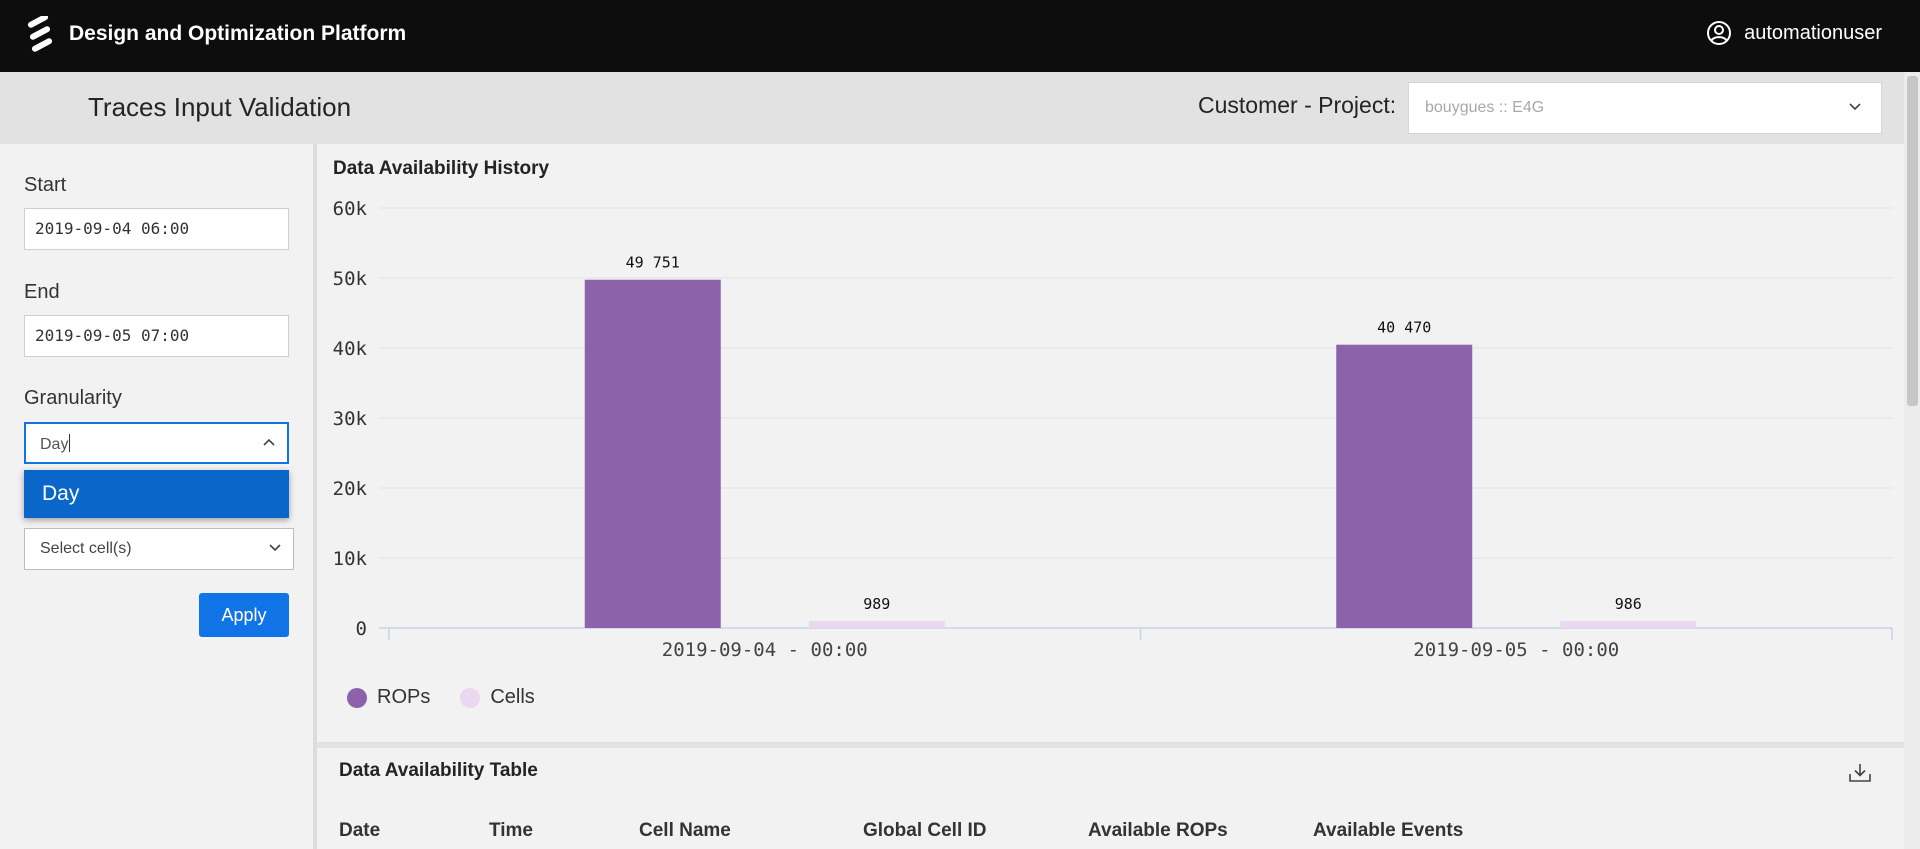 This screenshot has height=849, width=1920. I want to click on granularity-option-day: Day, so click(156, 494).